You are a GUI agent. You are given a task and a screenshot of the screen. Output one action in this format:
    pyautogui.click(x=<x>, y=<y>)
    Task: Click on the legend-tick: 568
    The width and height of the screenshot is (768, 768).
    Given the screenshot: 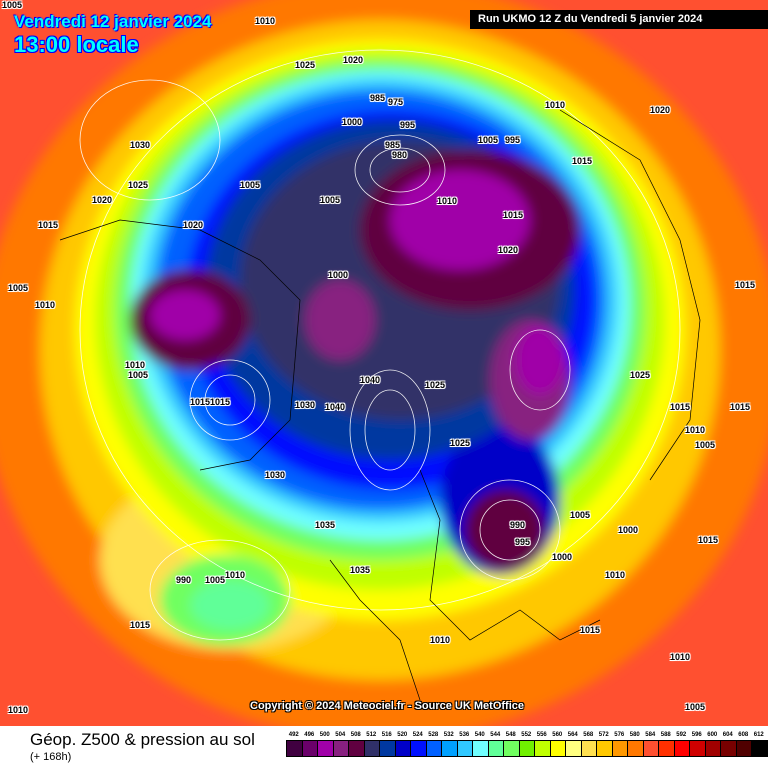 What is the action you would take?
    pyautogui.click(x=588, y=735)
    